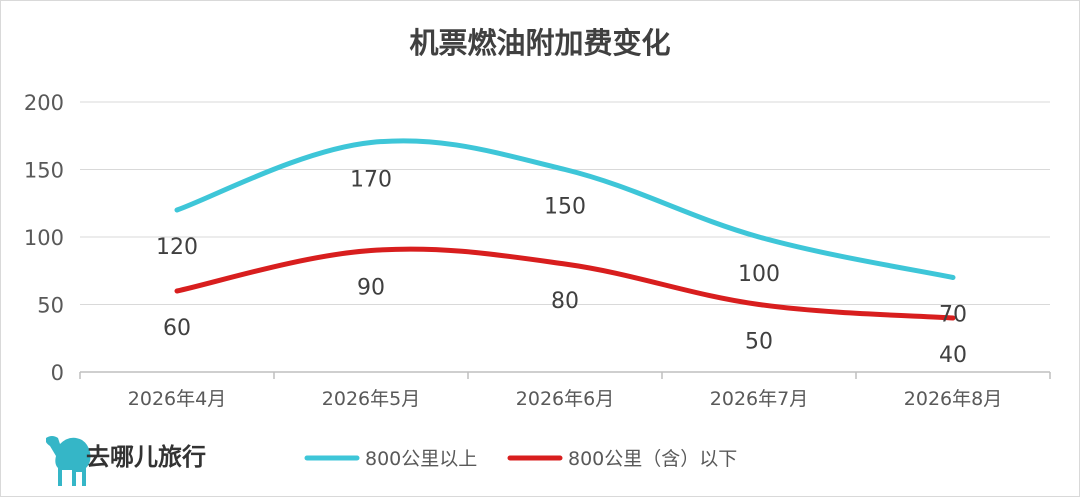  What do you see at coordinates (44, 171) in the screenshot?
I see `y-tick-label: 150` at bounding box center [44, 171].